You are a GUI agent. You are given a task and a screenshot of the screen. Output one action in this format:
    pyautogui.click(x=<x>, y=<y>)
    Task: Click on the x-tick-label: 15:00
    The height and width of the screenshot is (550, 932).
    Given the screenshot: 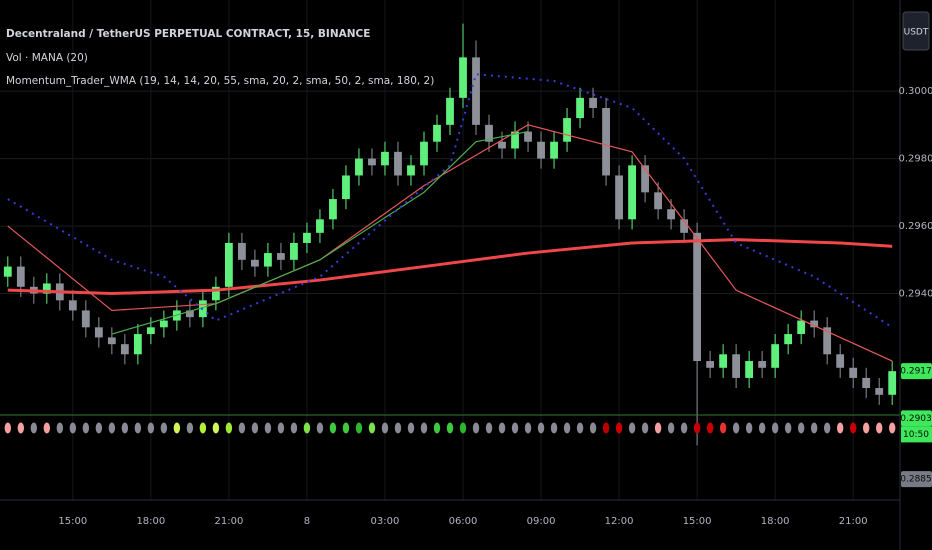 What is the action you would take?
    pyautogui.click(x=72, y=521)
    